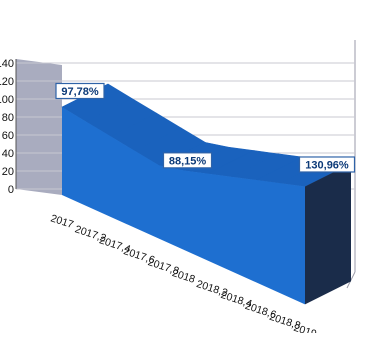 The height and width of the screenshot is (338, 381). I want to click on y-tick-label: 140, so click(7, 64).